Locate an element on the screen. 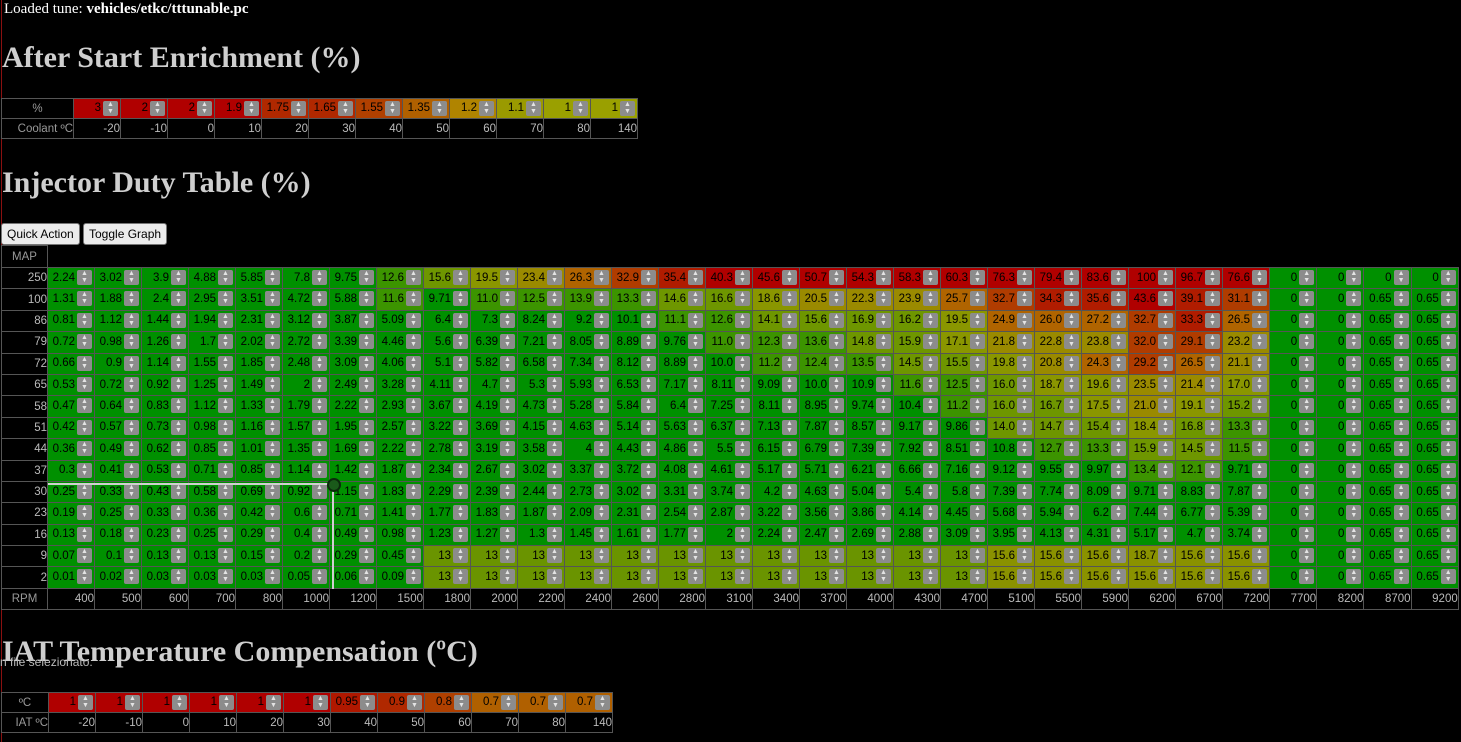  cell-value: 2.02 is located at coordinates (251, 341).